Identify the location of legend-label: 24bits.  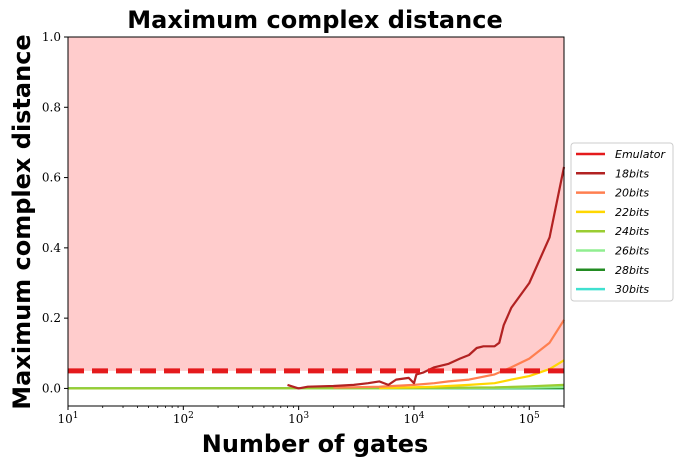
(632, 231).